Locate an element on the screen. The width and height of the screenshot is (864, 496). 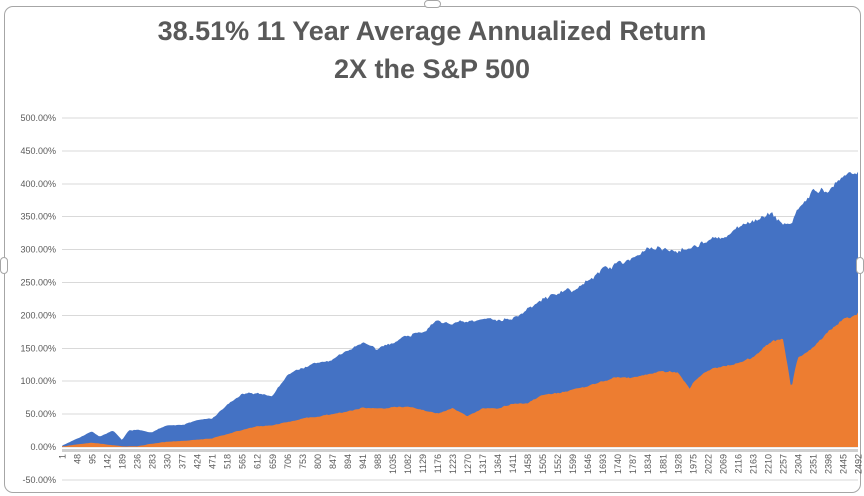
chart-resize-handle-left is located at coordinates (4, 265).